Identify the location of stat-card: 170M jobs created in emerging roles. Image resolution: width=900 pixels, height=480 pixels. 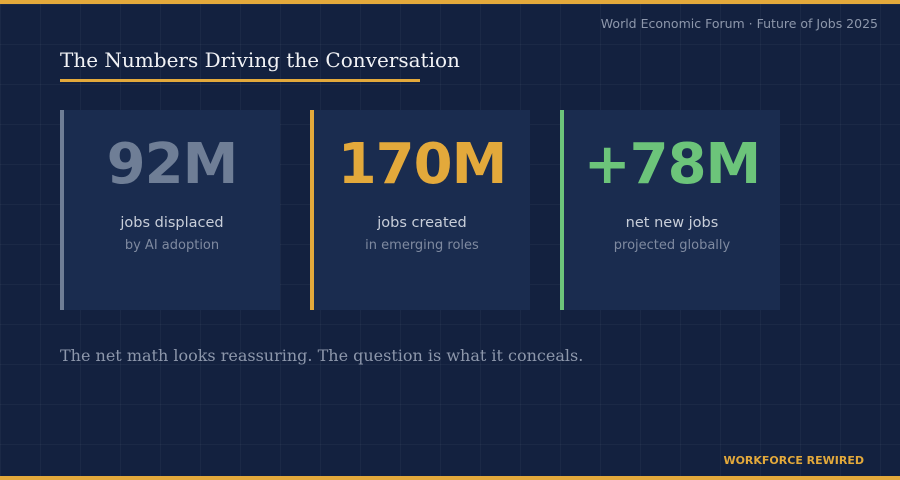
(420, 210).